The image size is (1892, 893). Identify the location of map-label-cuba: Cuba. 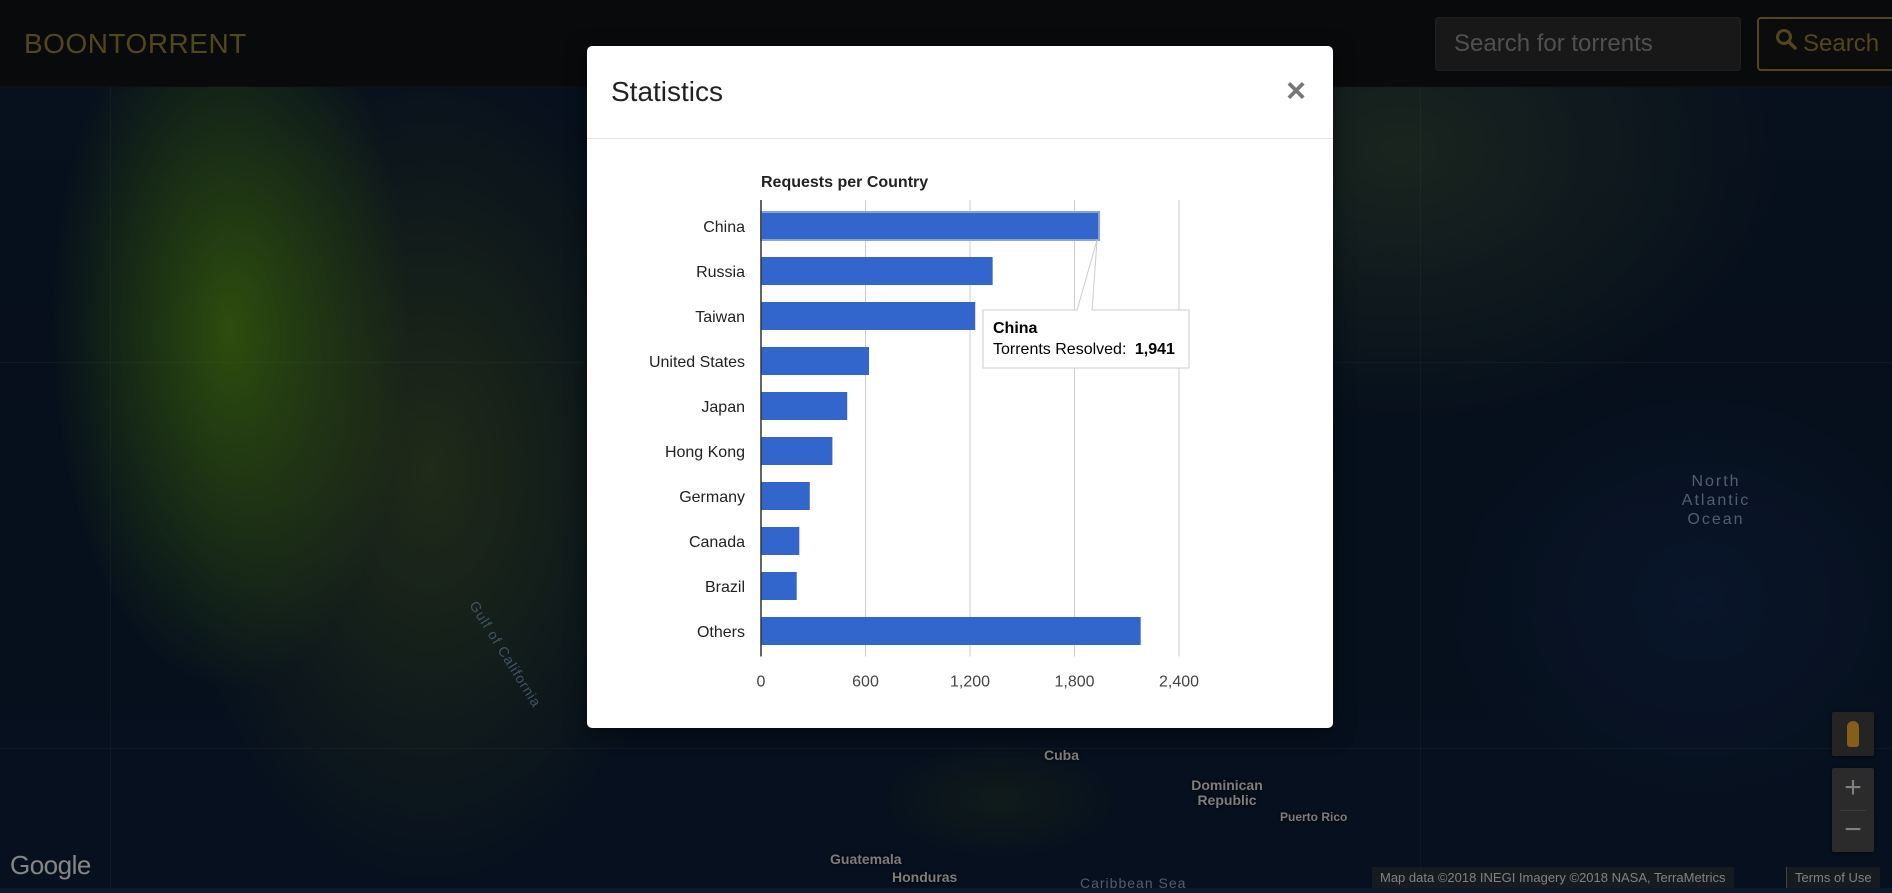
(1061, 755).